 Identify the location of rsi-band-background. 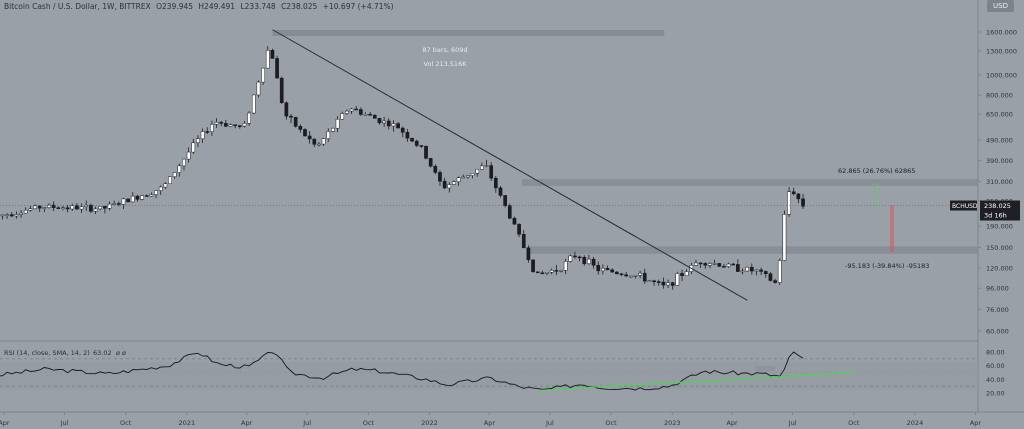
(489, 376).